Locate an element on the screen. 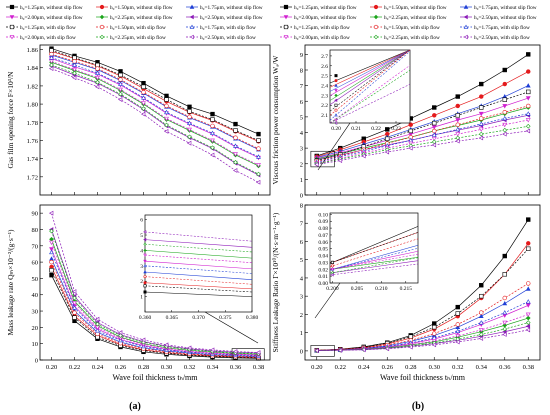  x-axis-label: Wave foil thickness tₕ/mm is located at coordinates (423, 377).